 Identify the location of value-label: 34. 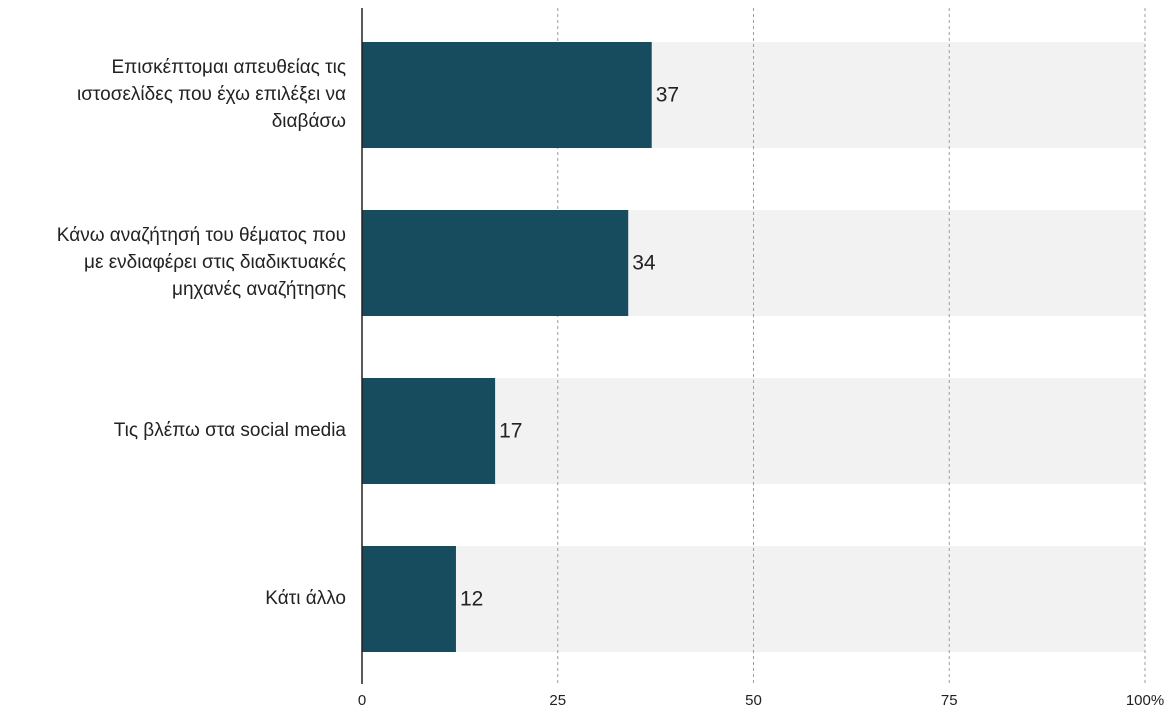
(644, 263).